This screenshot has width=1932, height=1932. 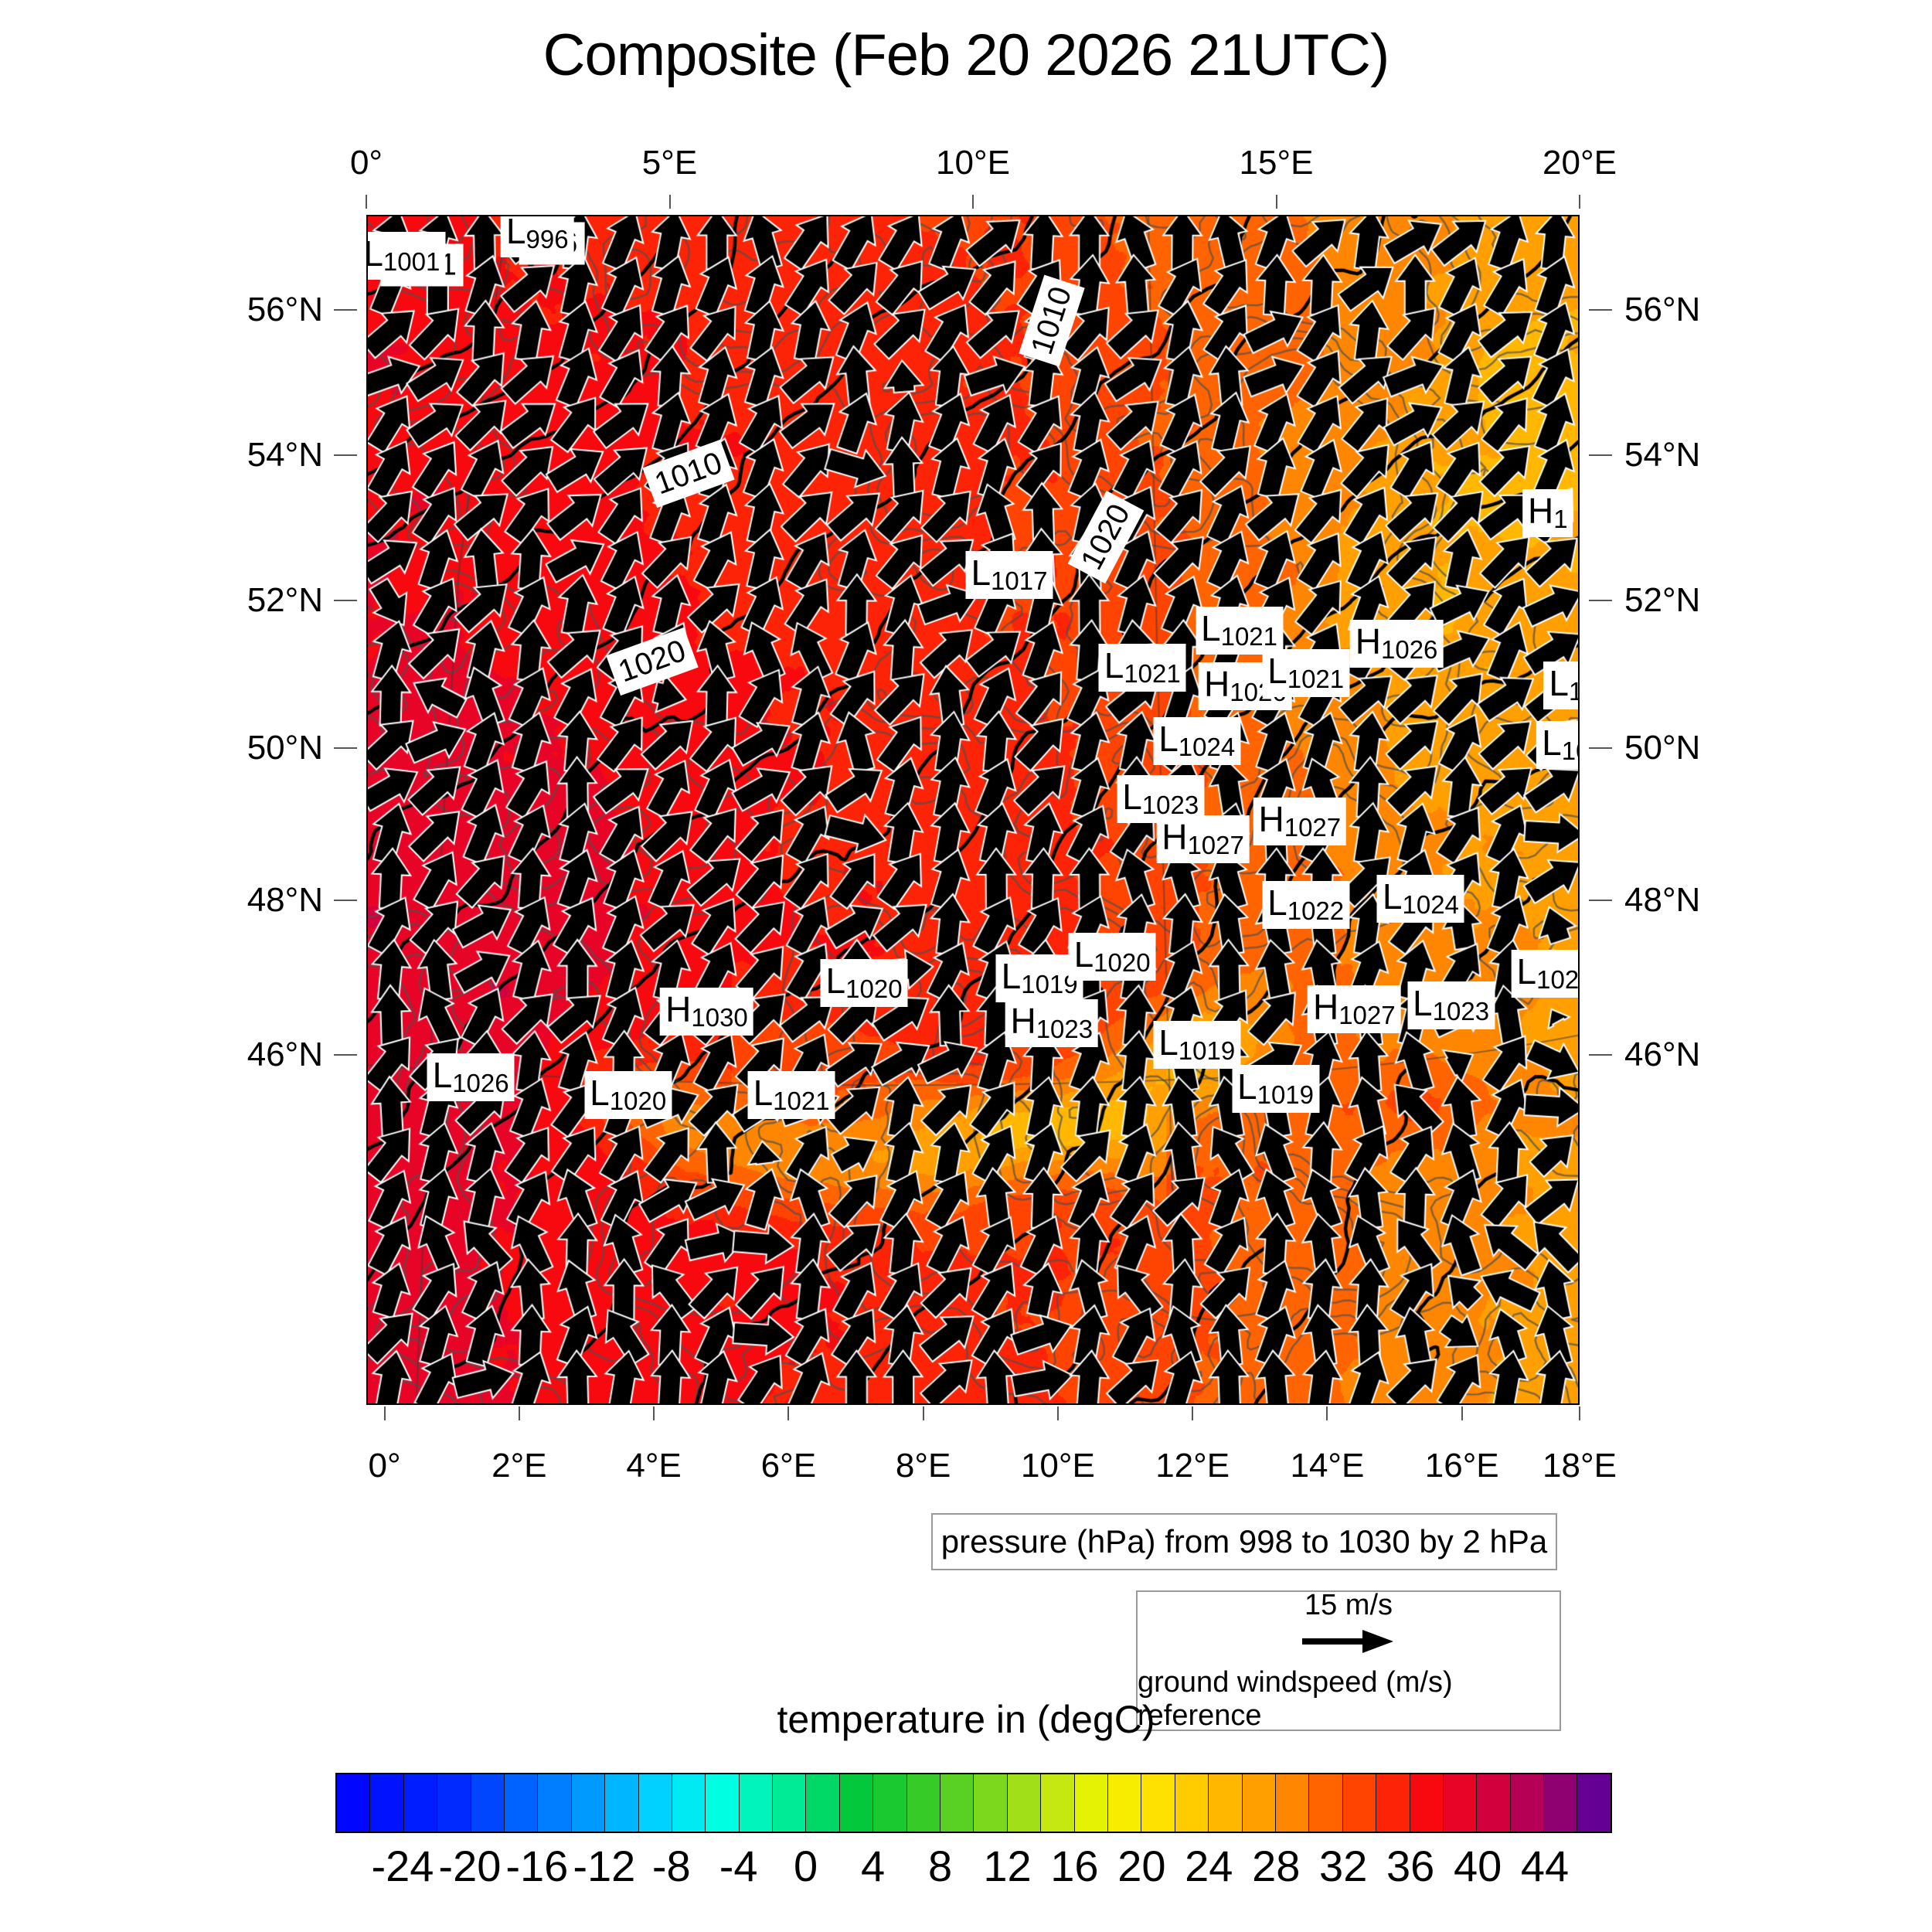 I want to click on colorbar-tick-label: -4, so click(x=738, y=1866).